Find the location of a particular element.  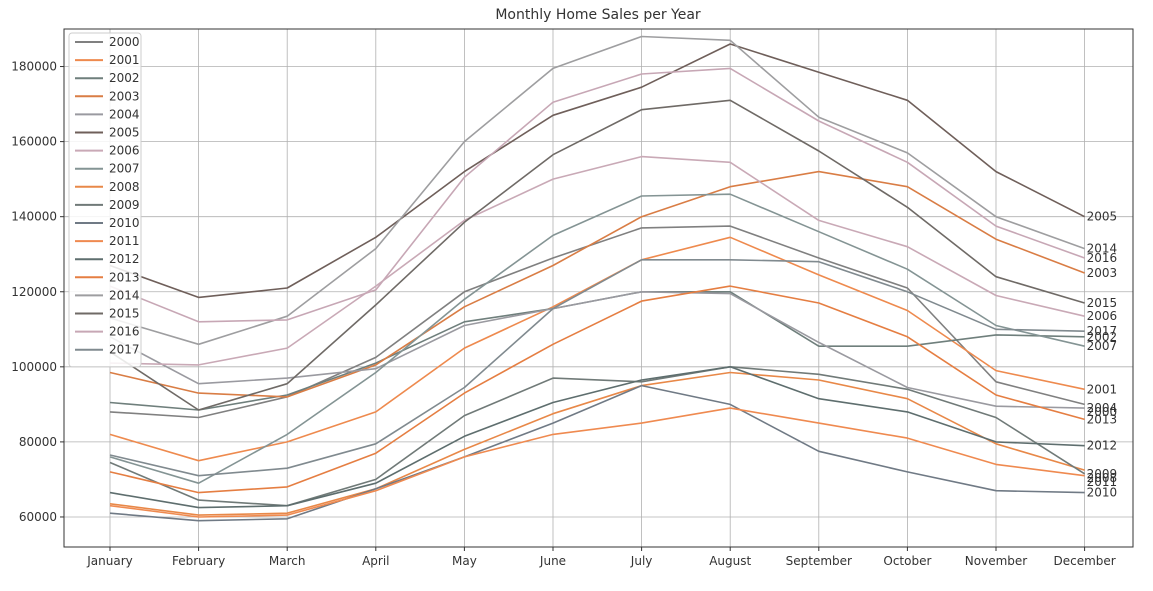

end-label-2008: 2008 is located at coordinates (1102, 478).